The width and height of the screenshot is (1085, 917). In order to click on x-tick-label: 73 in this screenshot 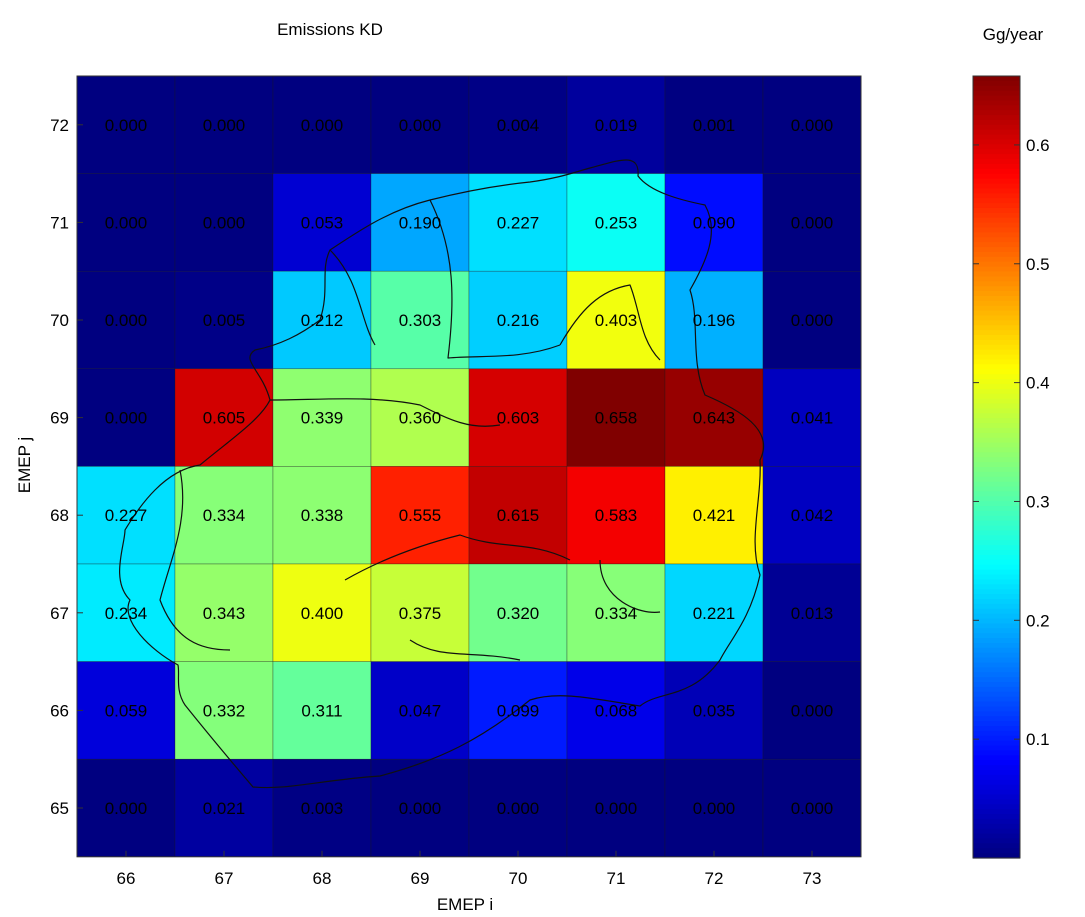, I will do `click(812, 878)`.